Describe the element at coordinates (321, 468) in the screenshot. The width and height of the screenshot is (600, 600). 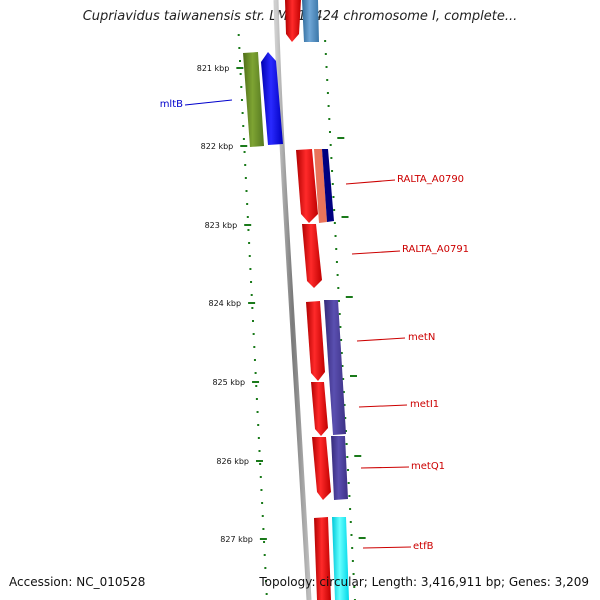
I see `gene-metQ1-red` at that location.